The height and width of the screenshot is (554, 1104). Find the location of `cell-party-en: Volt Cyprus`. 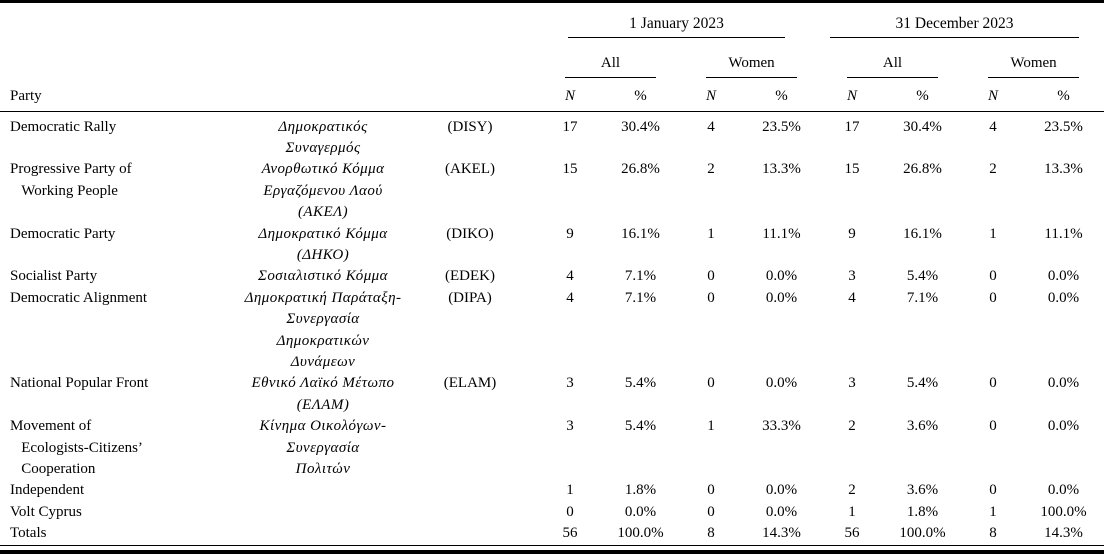

cell-party-en: Volt Cyprus is located at coordinates (46, 511).